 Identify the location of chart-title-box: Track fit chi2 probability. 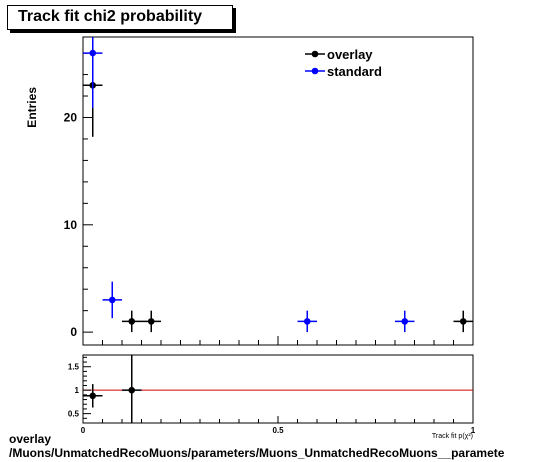
(120, 17).